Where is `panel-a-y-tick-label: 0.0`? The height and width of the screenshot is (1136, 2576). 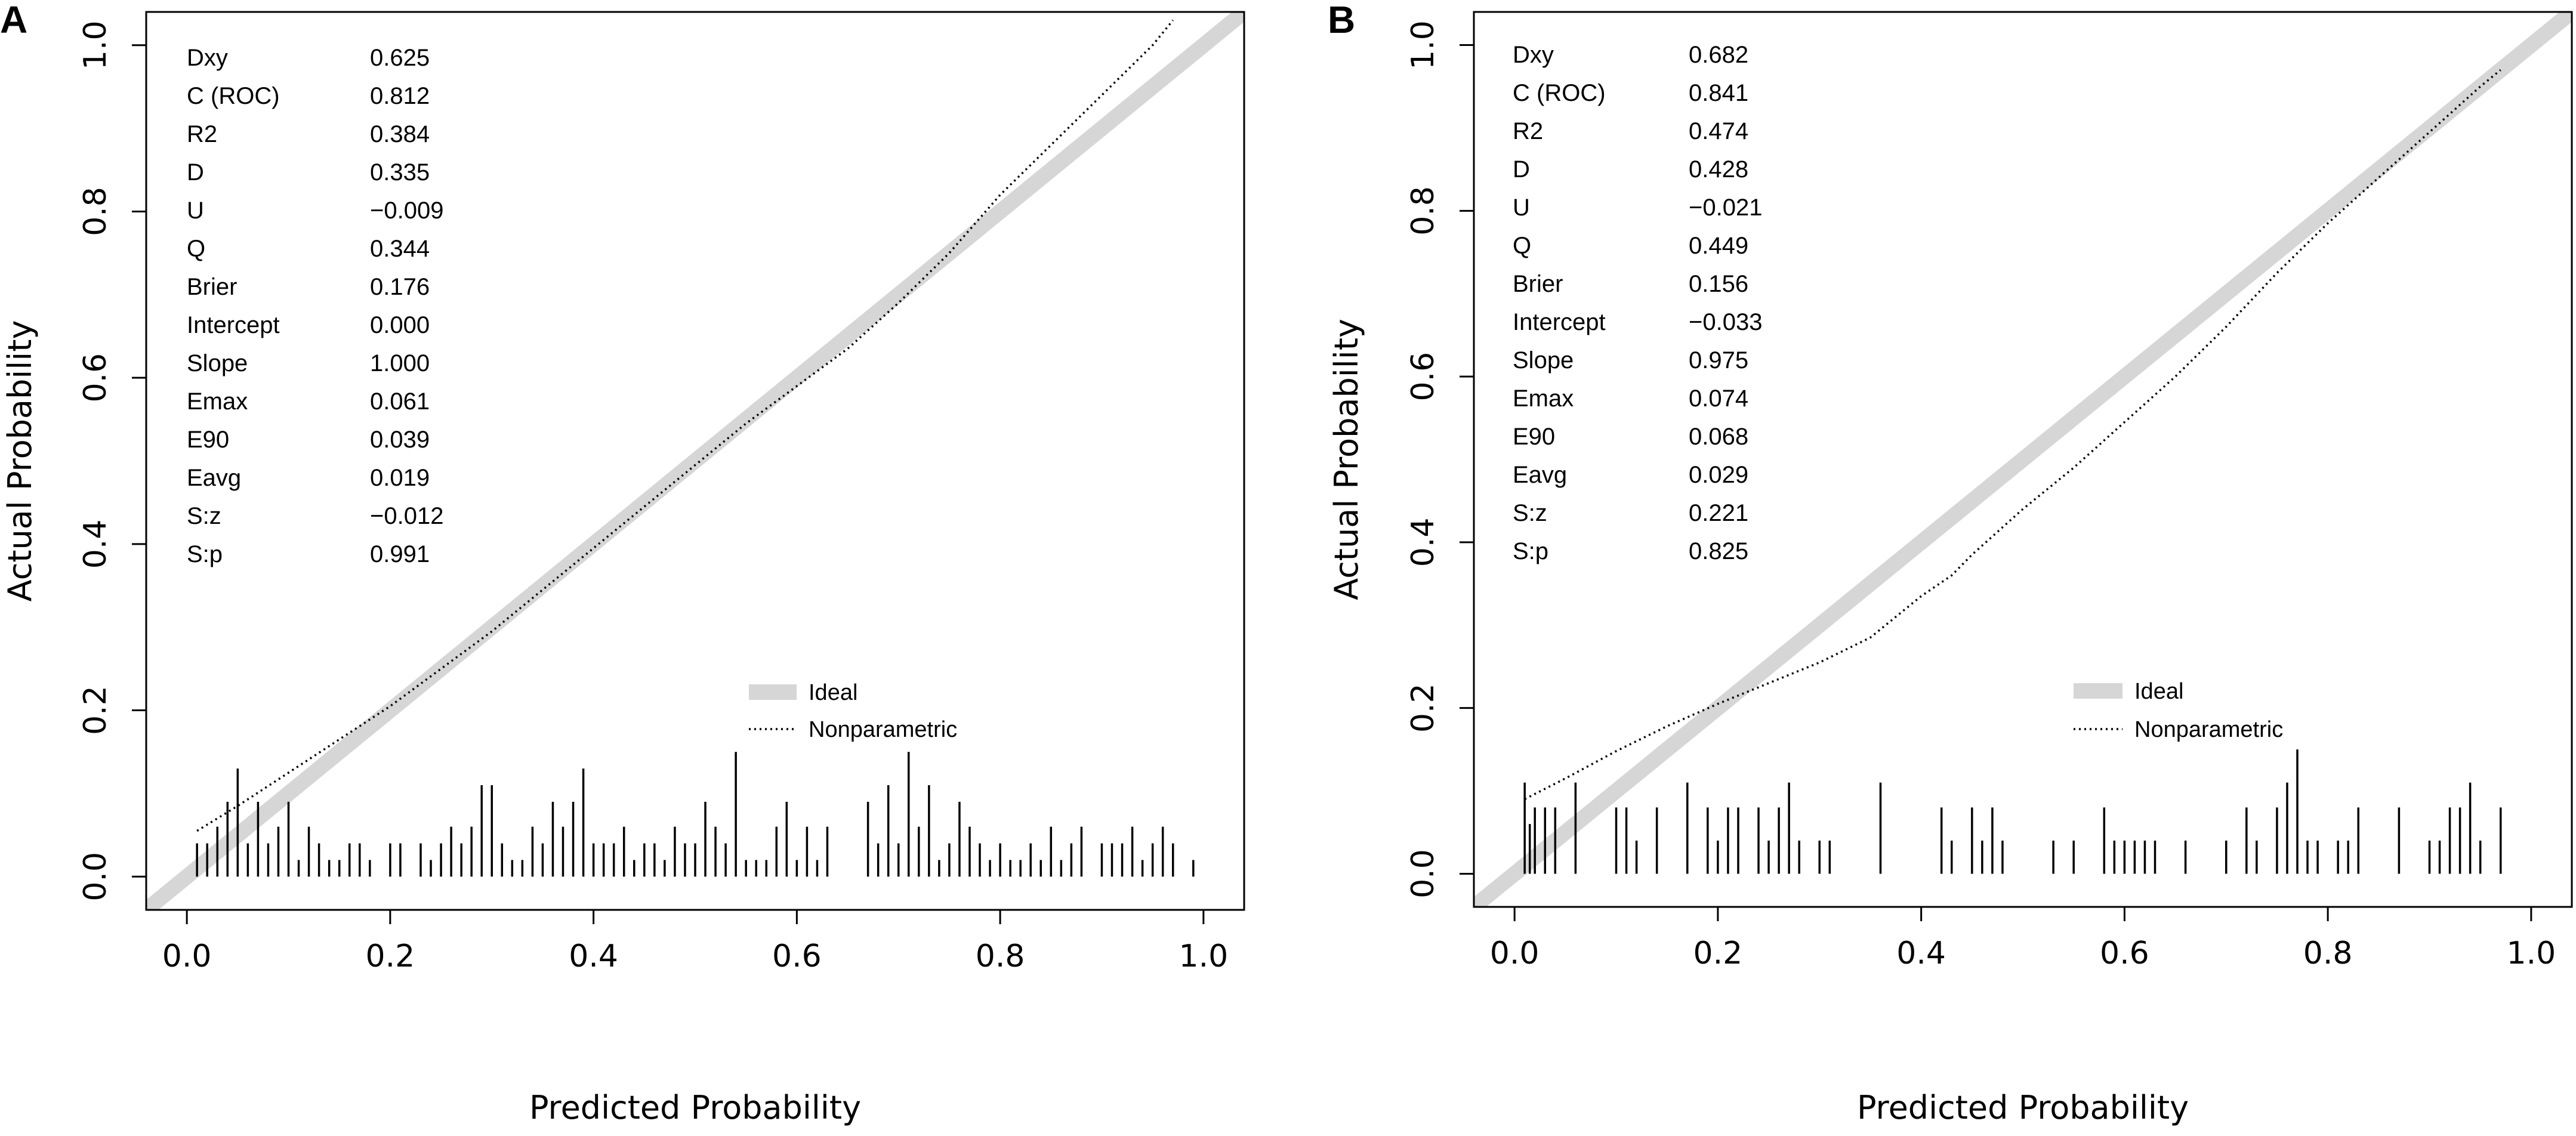 panel-a-y-tick-label: 0.0 is located at coordinates (95, 877).